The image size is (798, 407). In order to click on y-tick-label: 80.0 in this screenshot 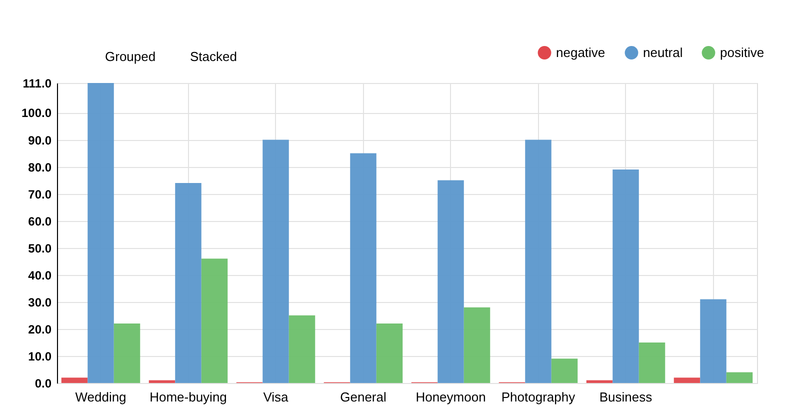, I will do `click(40, 167)`.